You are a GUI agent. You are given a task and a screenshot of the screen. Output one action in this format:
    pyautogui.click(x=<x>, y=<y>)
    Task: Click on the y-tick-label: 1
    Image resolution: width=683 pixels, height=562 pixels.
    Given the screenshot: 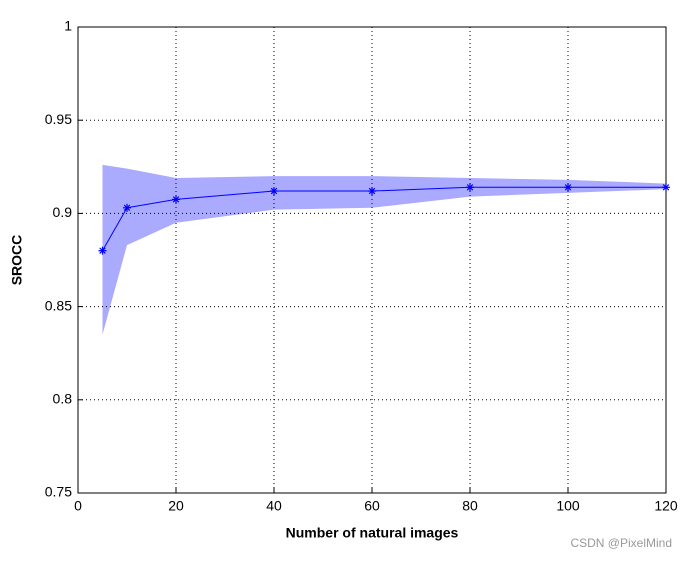 What is the action you would take?
    pyautogui.click(x=68, y=26)
    